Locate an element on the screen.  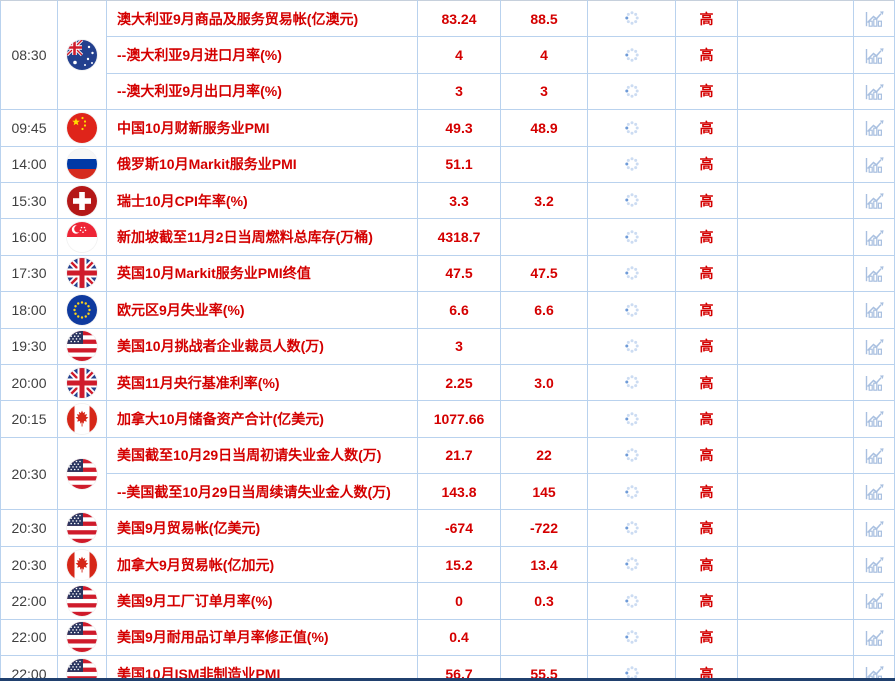
event-name-link: 澳大利亚9月商品及服务贸易帐(亿澳元) is located at coordinates (262, 19).